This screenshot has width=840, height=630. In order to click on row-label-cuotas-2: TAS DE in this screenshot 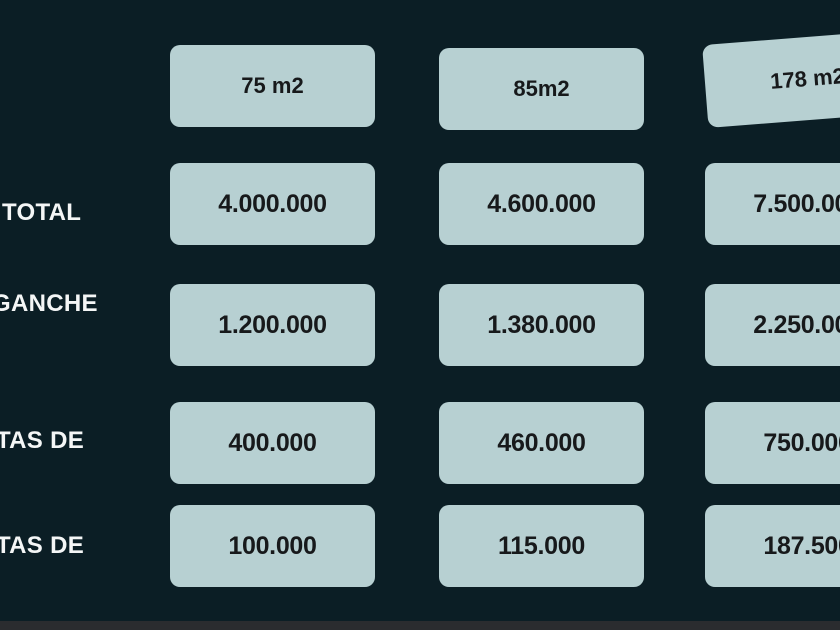, I will do `click(42, 545)`.